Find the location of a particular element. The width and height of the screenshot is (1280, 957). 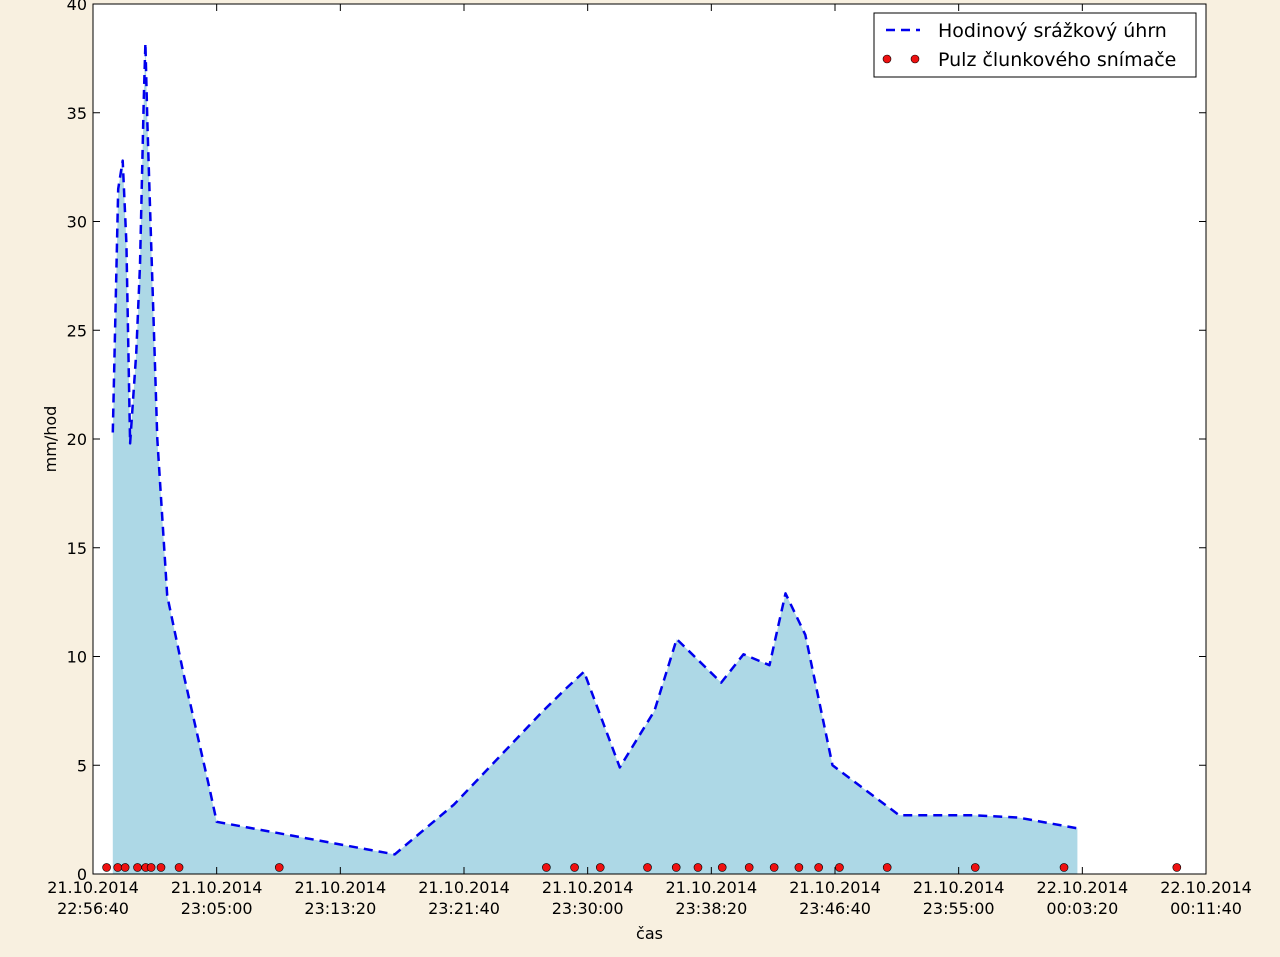

y-tick-label: 0 is located at coordinates (82, 874).